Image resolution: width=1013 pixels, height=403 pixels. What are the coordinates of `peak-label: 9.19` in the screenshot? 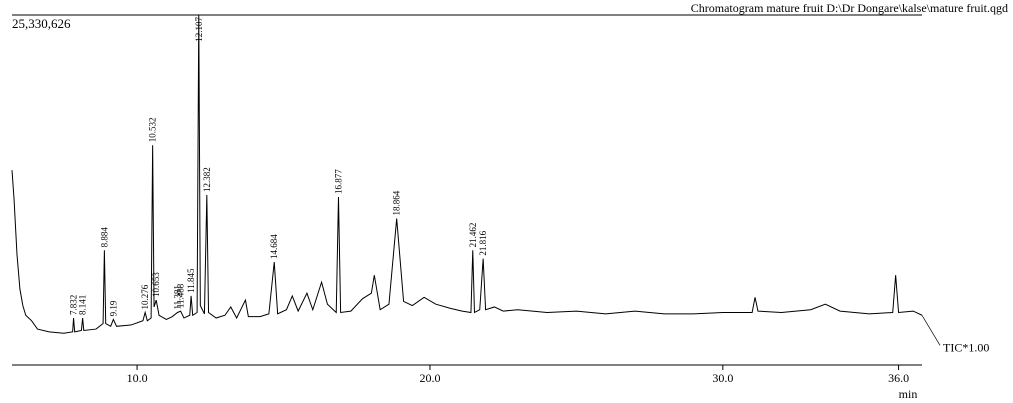 It's located at (113, 308).